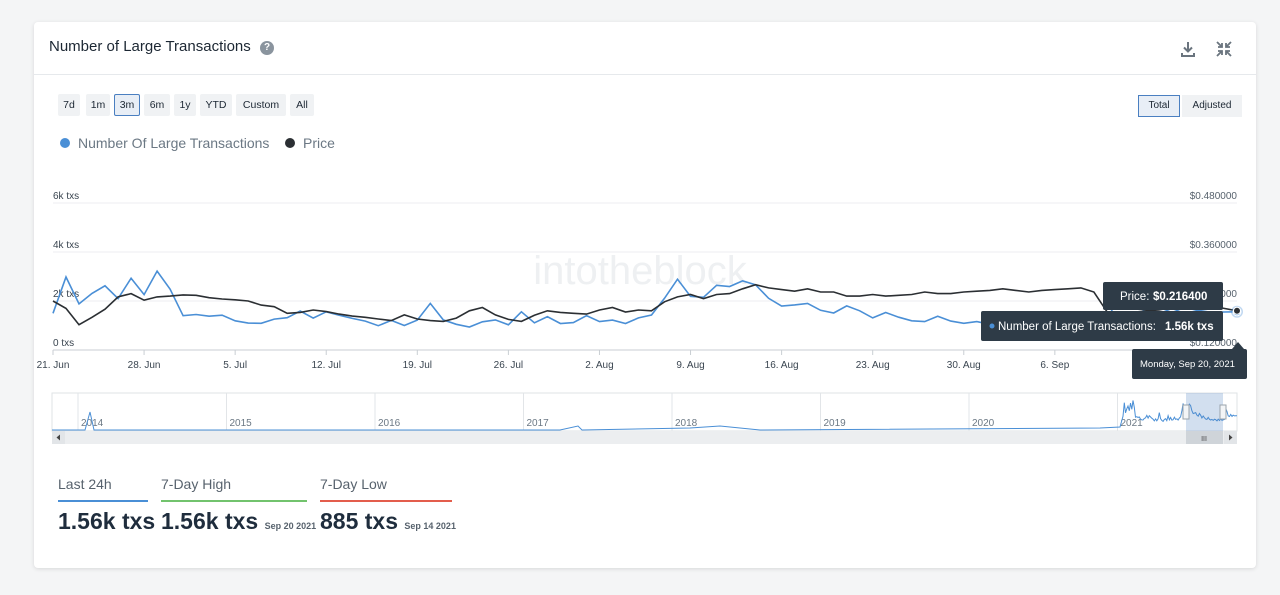 This screenshot has width=1280, height=595. What do you see at coordinates (185, 105) in the screenshot?
I see `range-button-1y: 1y` at bounding box center [185, 105].